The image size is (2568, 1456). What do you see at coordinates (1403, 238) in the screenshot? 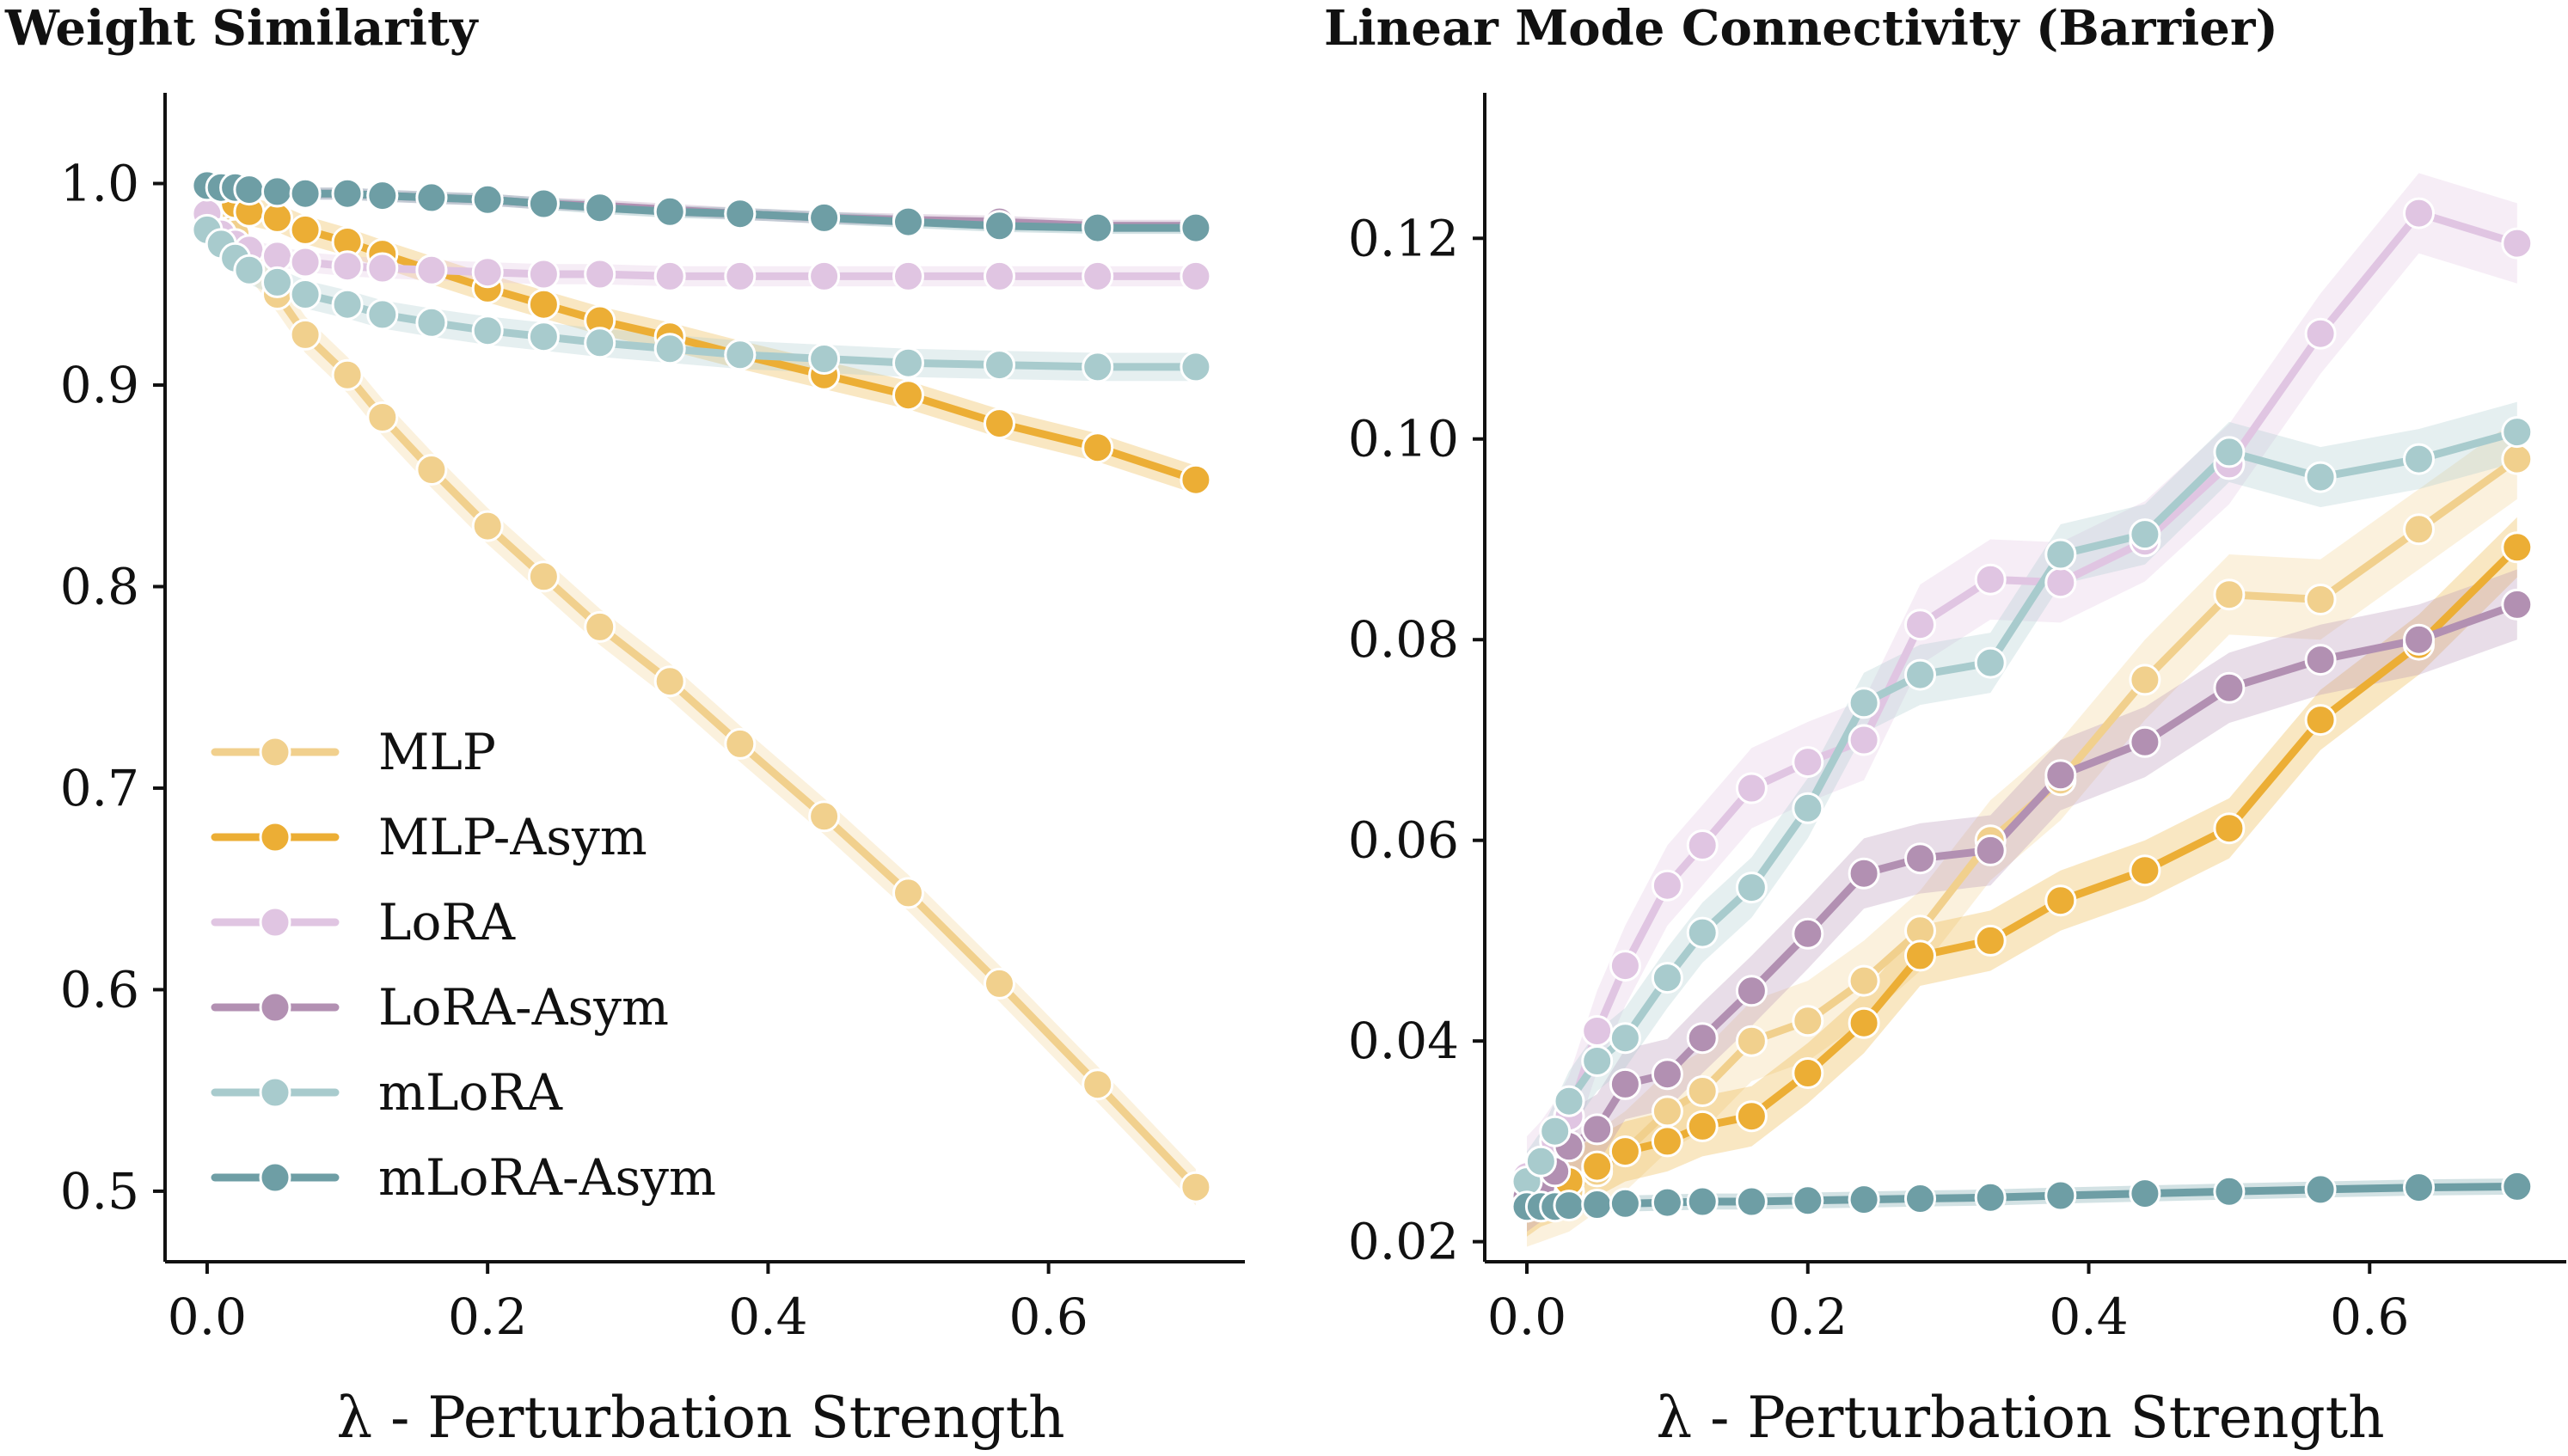
I see `y-tick-label: 0.12` at bounding box center [1403, 238].